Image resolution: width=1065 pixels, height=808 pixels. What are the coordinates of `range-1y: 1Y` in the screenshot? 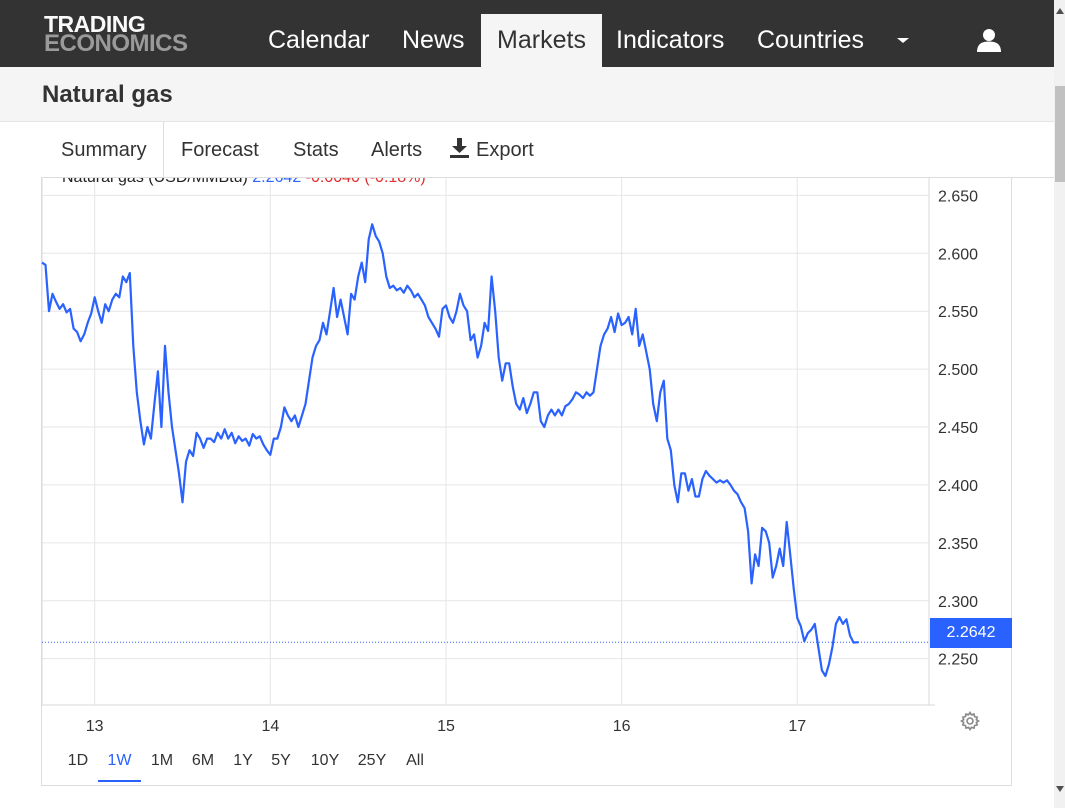 It's located at (243, 760).